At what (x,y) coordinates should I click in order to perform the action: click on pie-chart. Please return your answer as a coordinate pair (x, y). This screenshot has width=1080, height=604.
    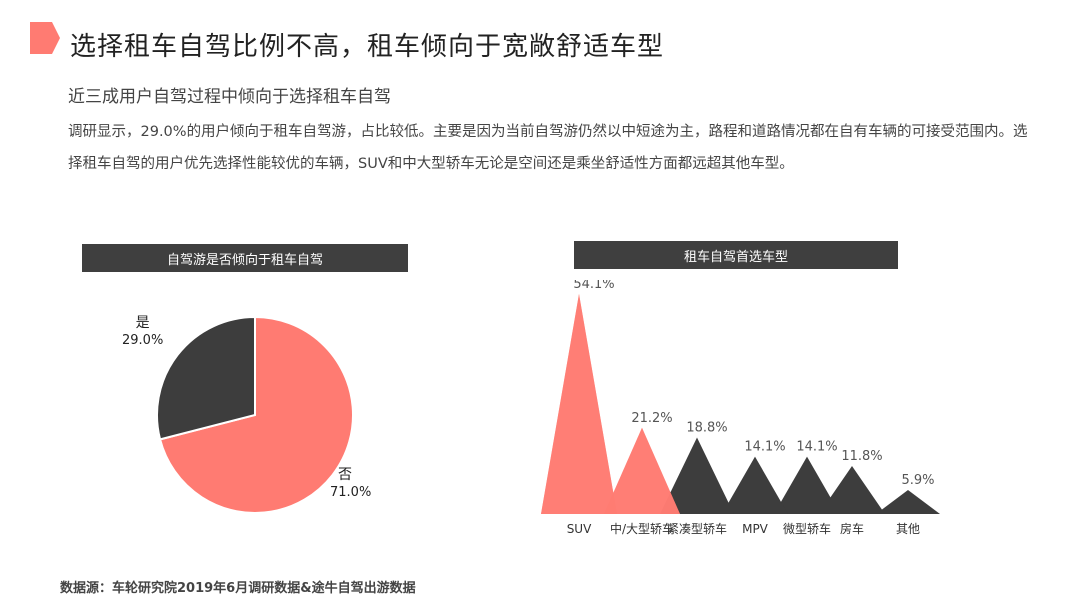
    Looking at the image, I should click on (255, 414).